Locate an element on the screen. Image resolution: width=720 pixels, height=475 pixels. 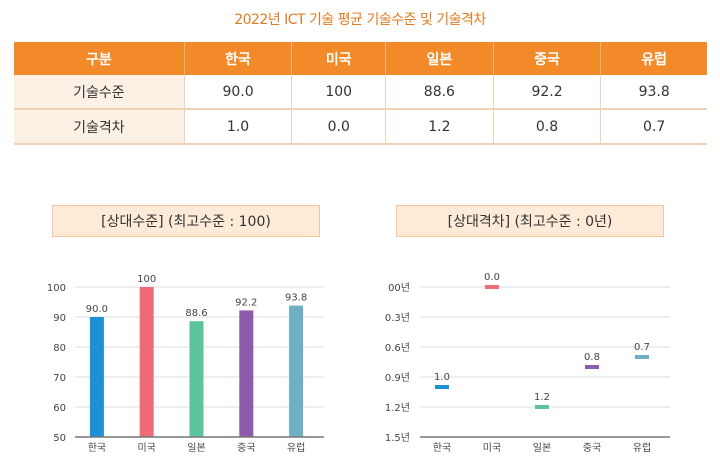
row-label: 기술격차 is located at coordinates (99, 127).